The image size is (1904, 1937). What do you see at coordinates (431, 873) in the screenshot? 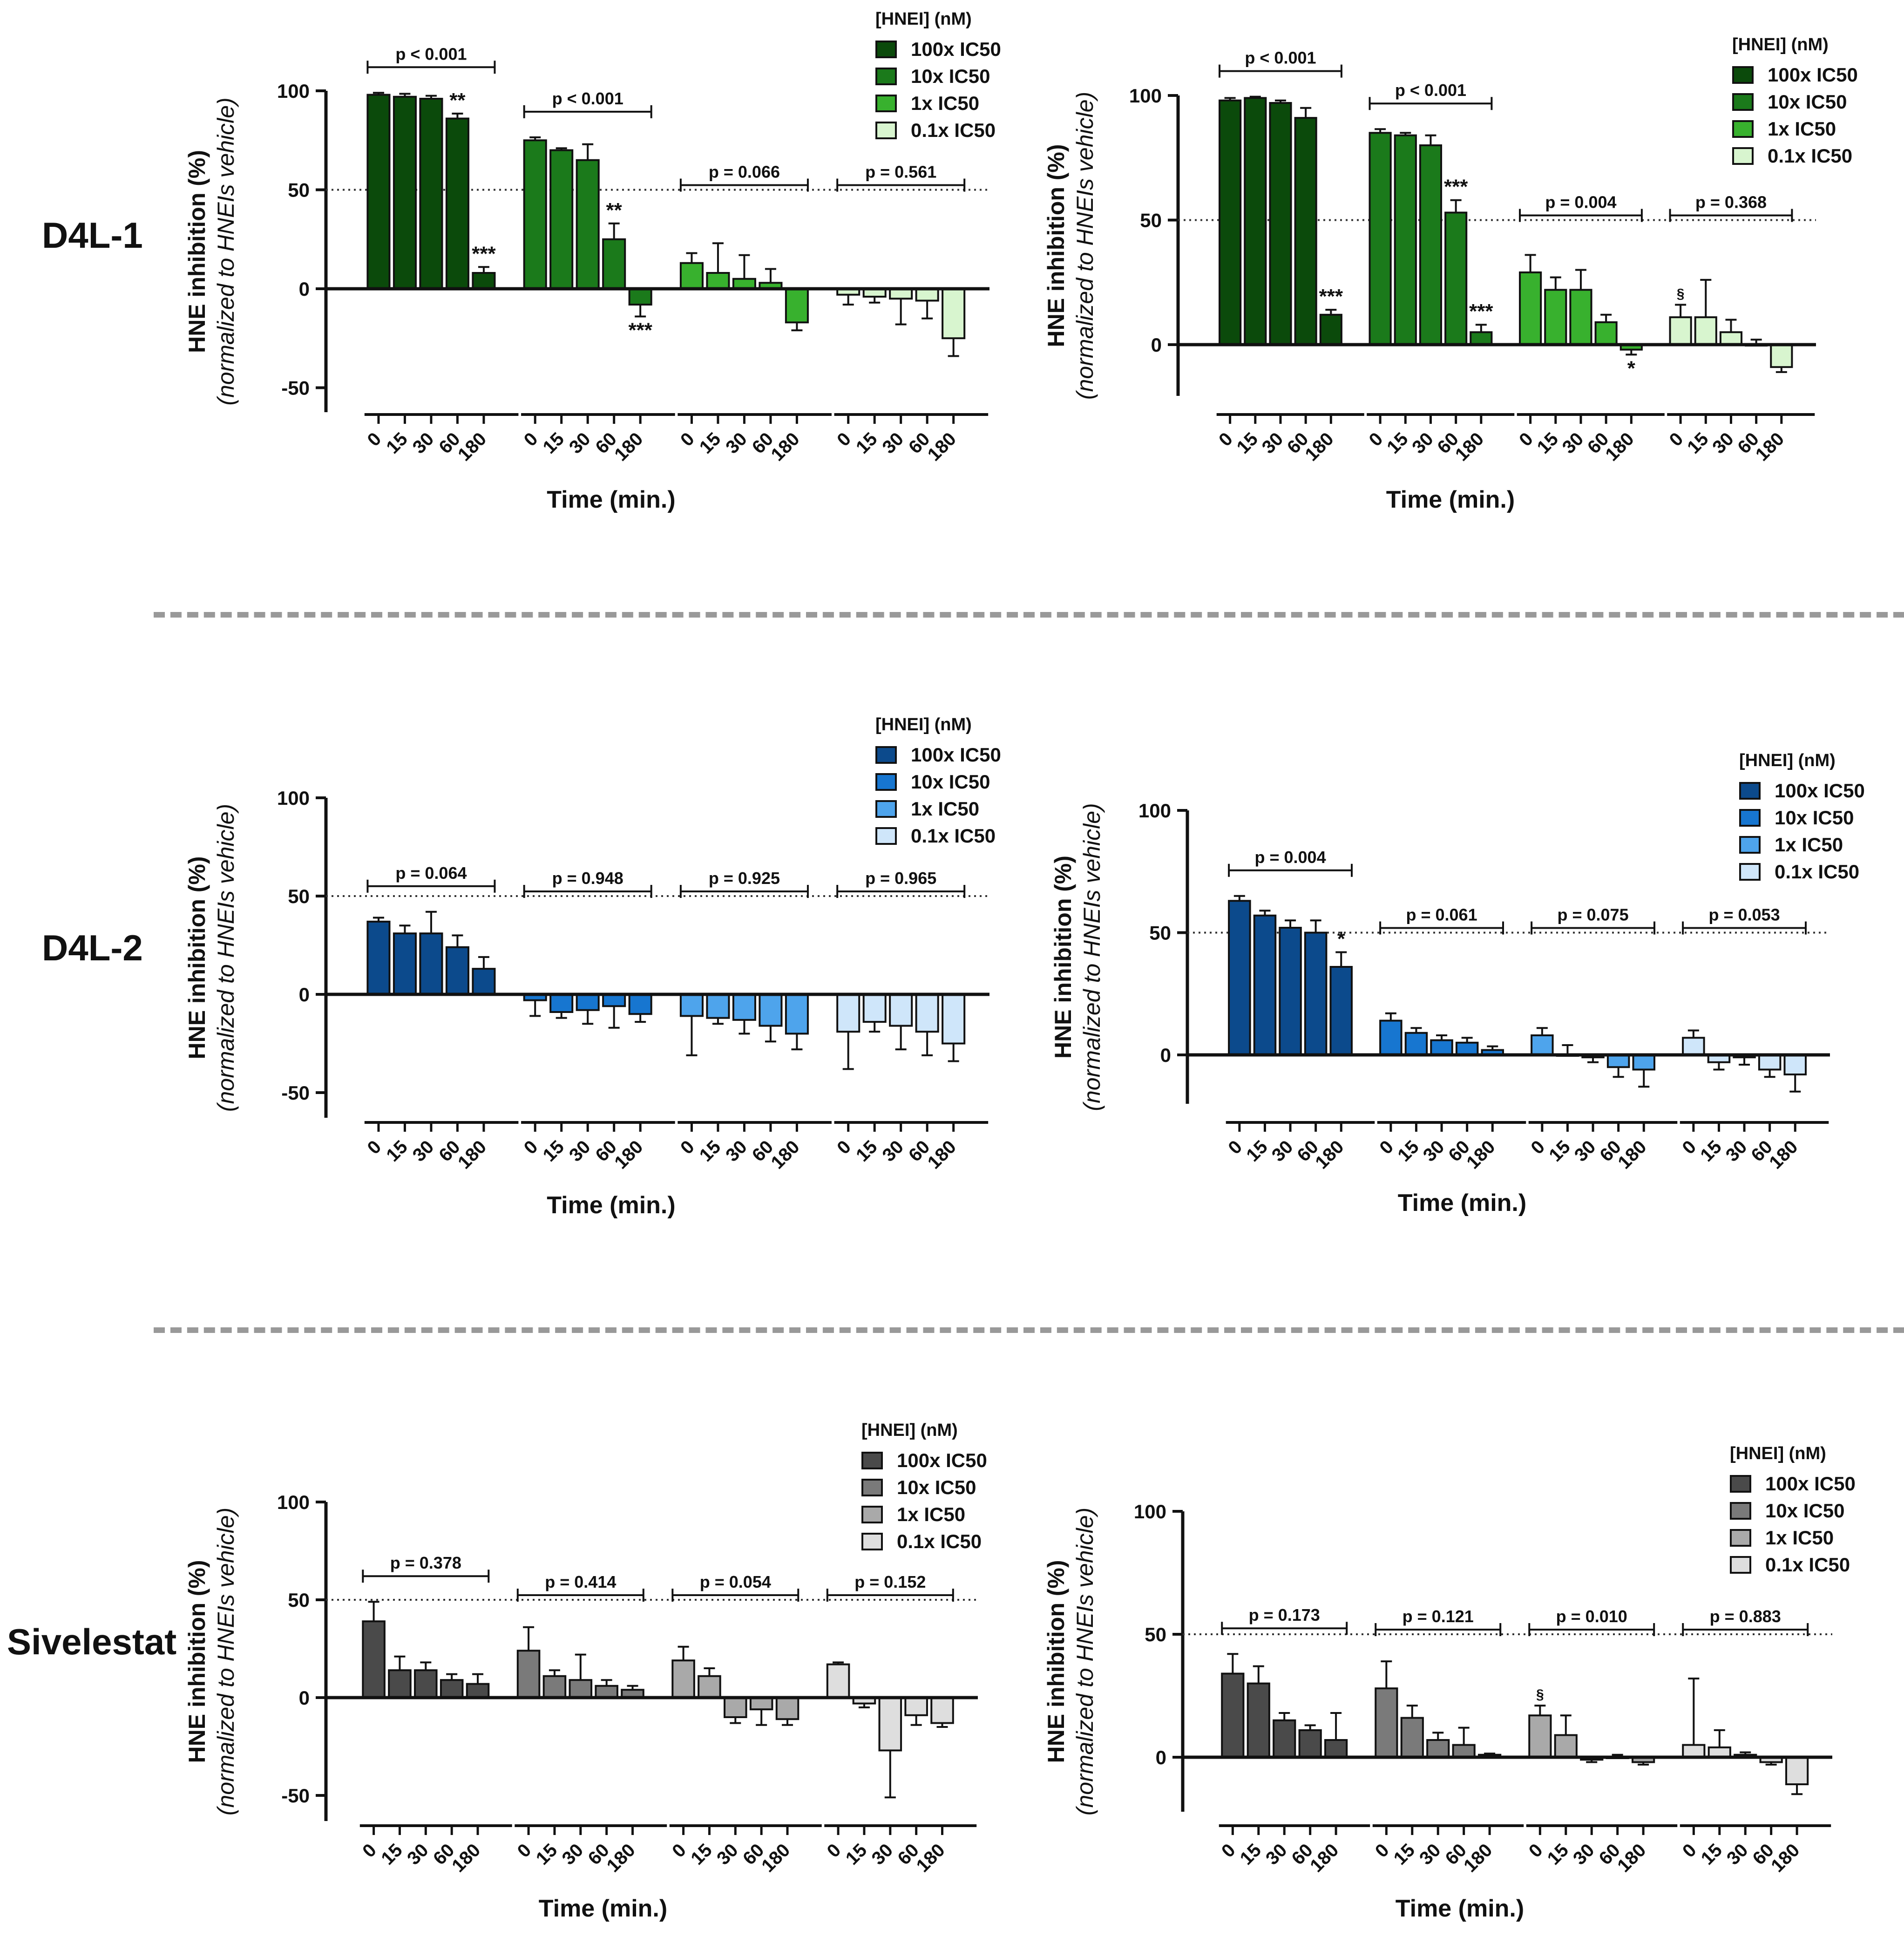
I see `pvalue-label: p = 0.064` at bounding box center [431, 873].